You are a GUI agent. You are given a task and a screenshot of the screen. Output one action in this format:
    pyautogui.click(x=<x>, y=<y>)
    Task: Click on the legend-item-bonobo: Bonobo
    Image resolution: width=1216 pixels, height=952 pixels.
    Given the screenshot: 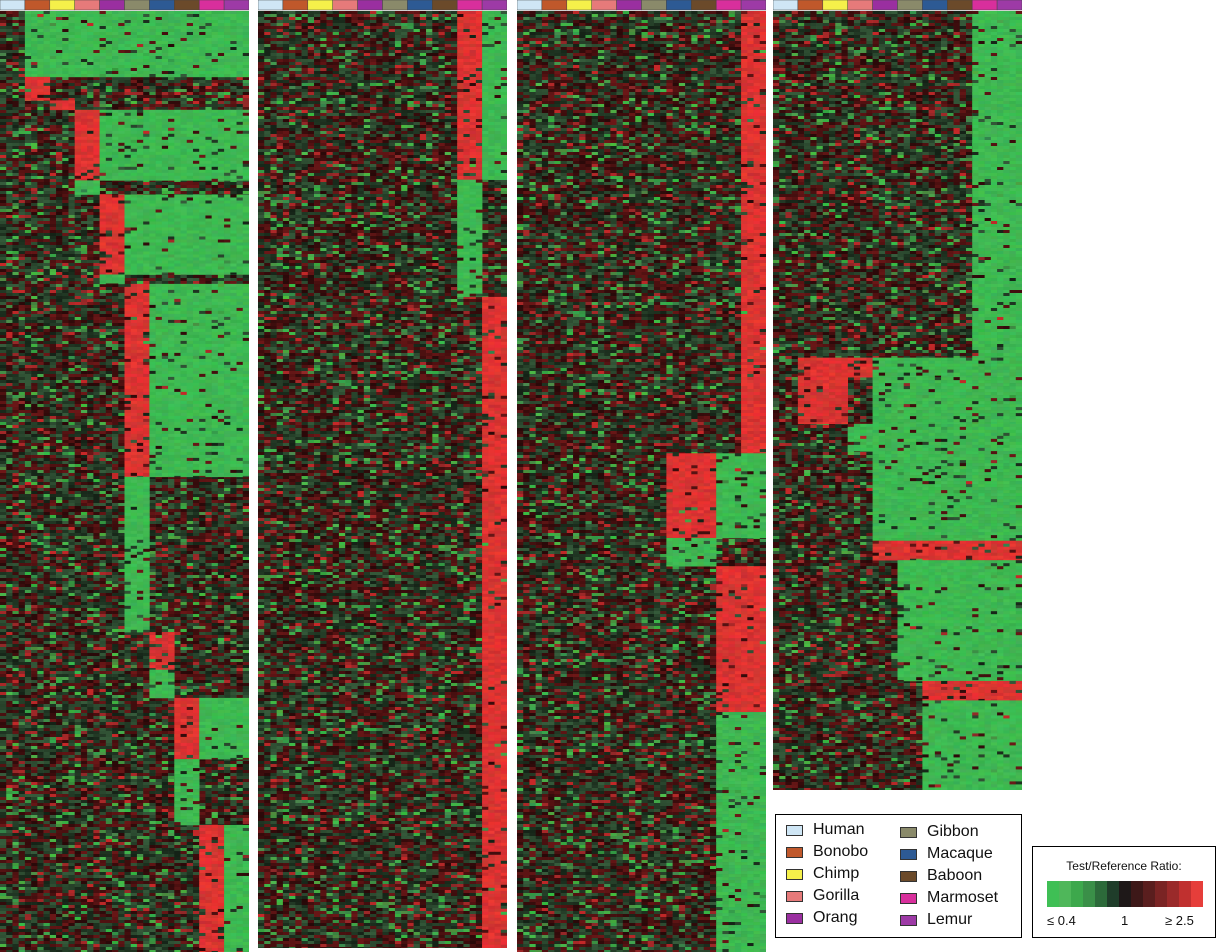 What is the action you would take?
    pyautogui.click(x=827, y=852)
    